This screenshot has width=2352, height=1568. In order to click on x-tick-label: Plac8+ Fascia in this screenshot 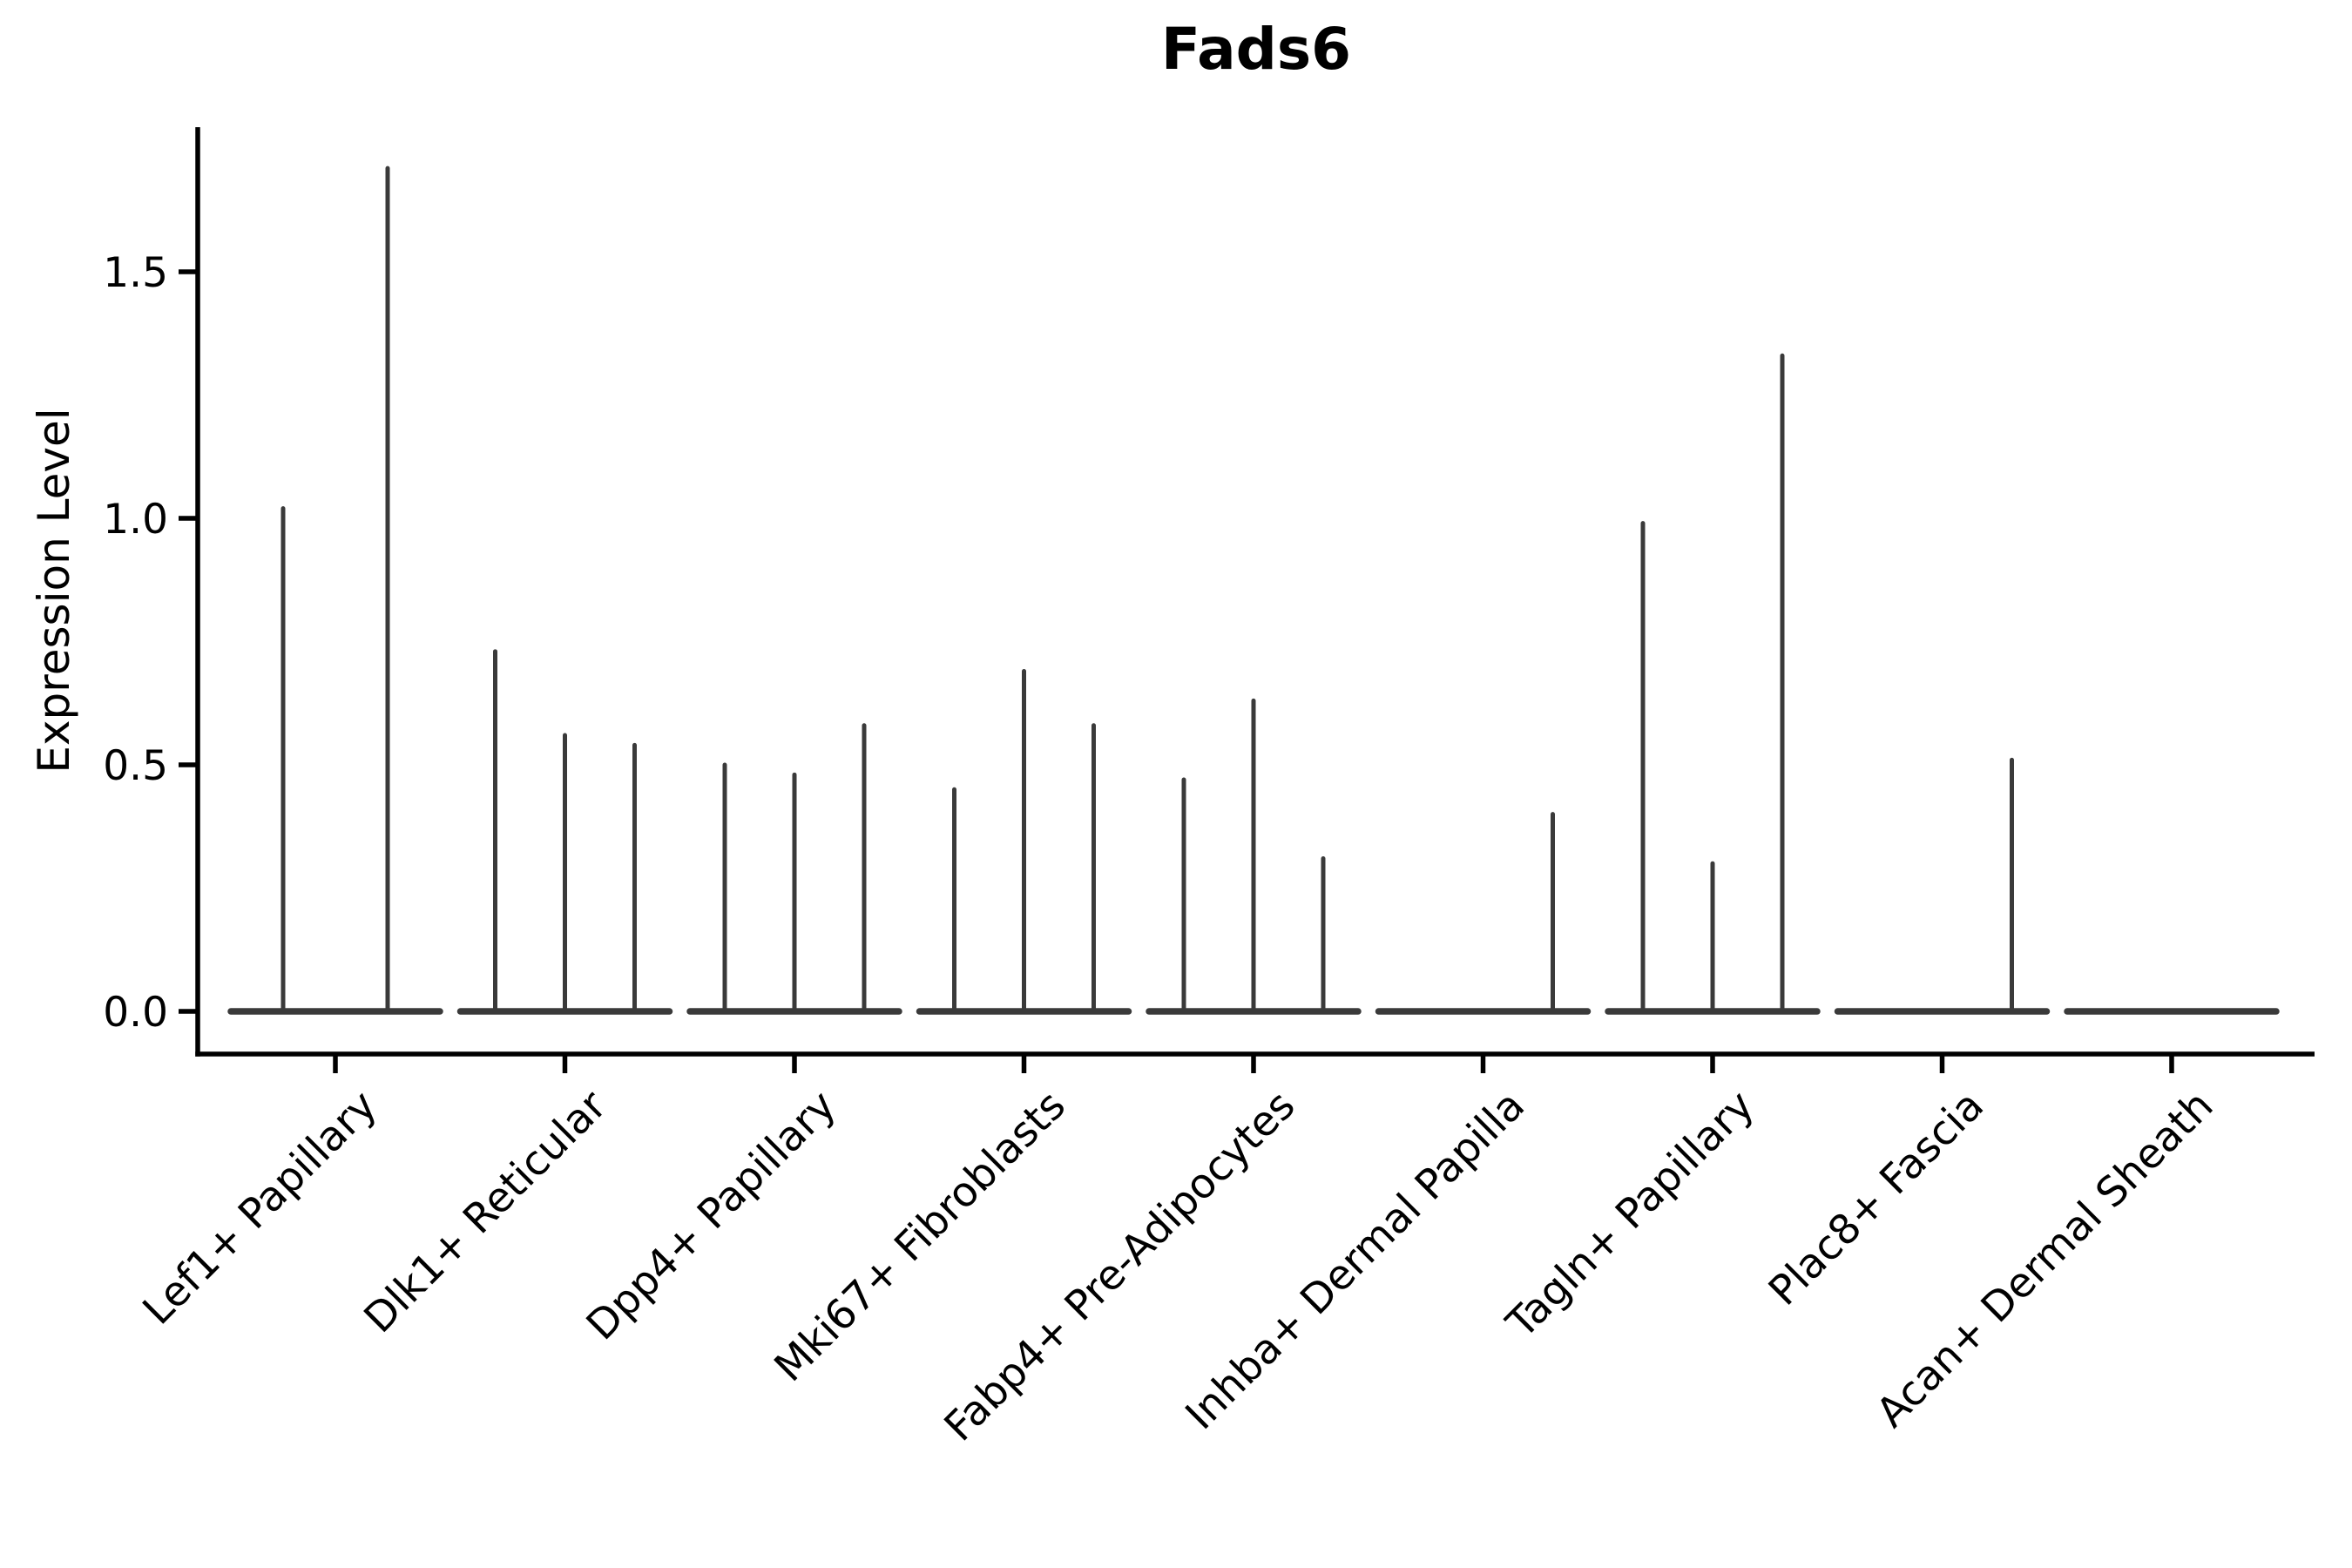, I will do `click(1876, 1198)`.